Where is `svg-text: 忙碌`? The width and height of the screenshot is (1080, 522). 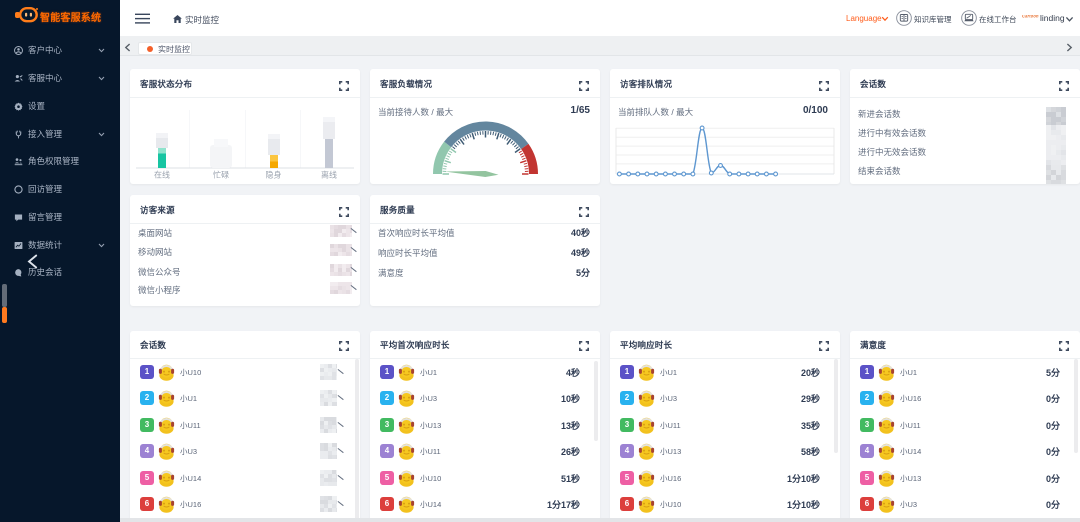
svg-text: 忙碌 is located at coordinates (221, 175).